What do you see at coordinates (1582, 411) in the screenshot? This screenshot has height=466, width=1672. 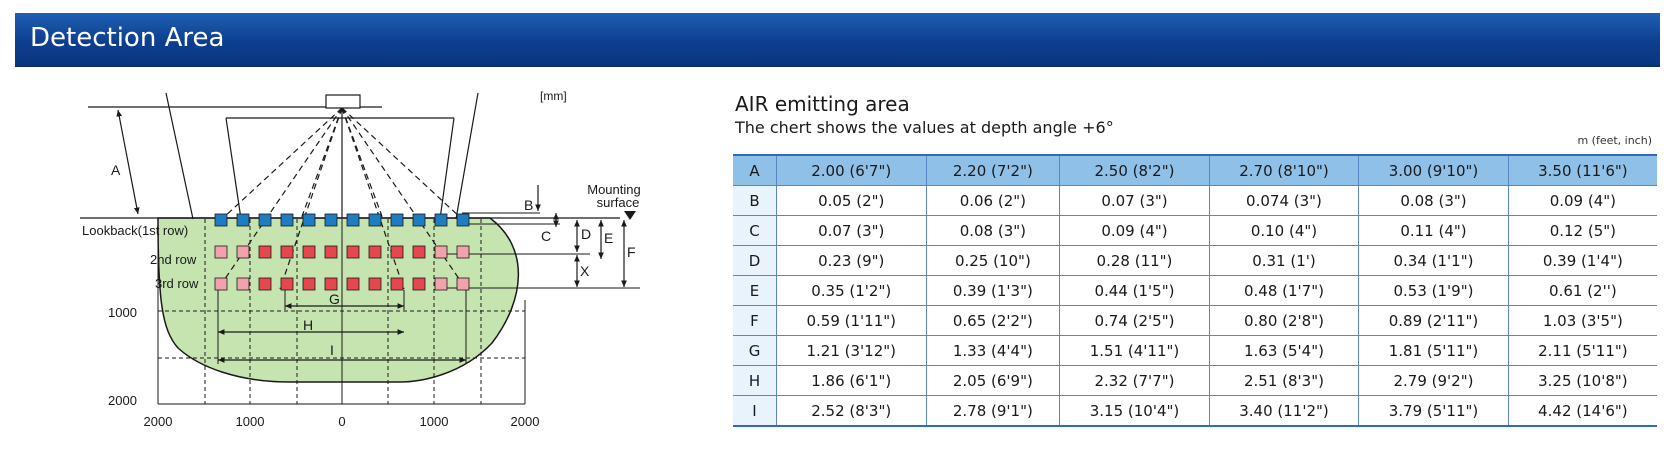 I see `table-cell: 4.42 (14'6")` at bounding box center [1582, 411].